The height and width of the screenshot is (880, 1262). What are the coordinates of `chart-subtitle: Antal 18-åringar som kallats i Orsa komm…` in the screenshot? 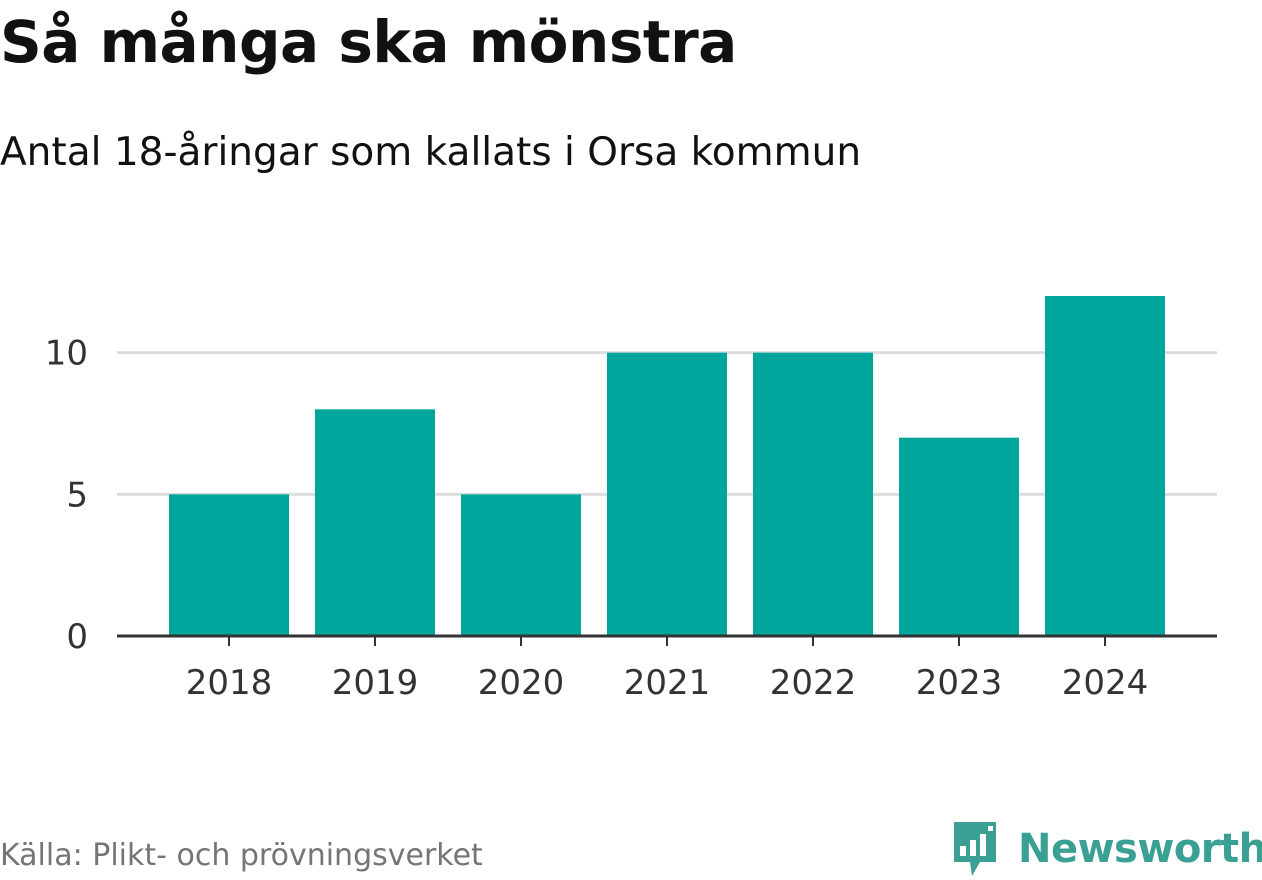 It's located at (431, 152).